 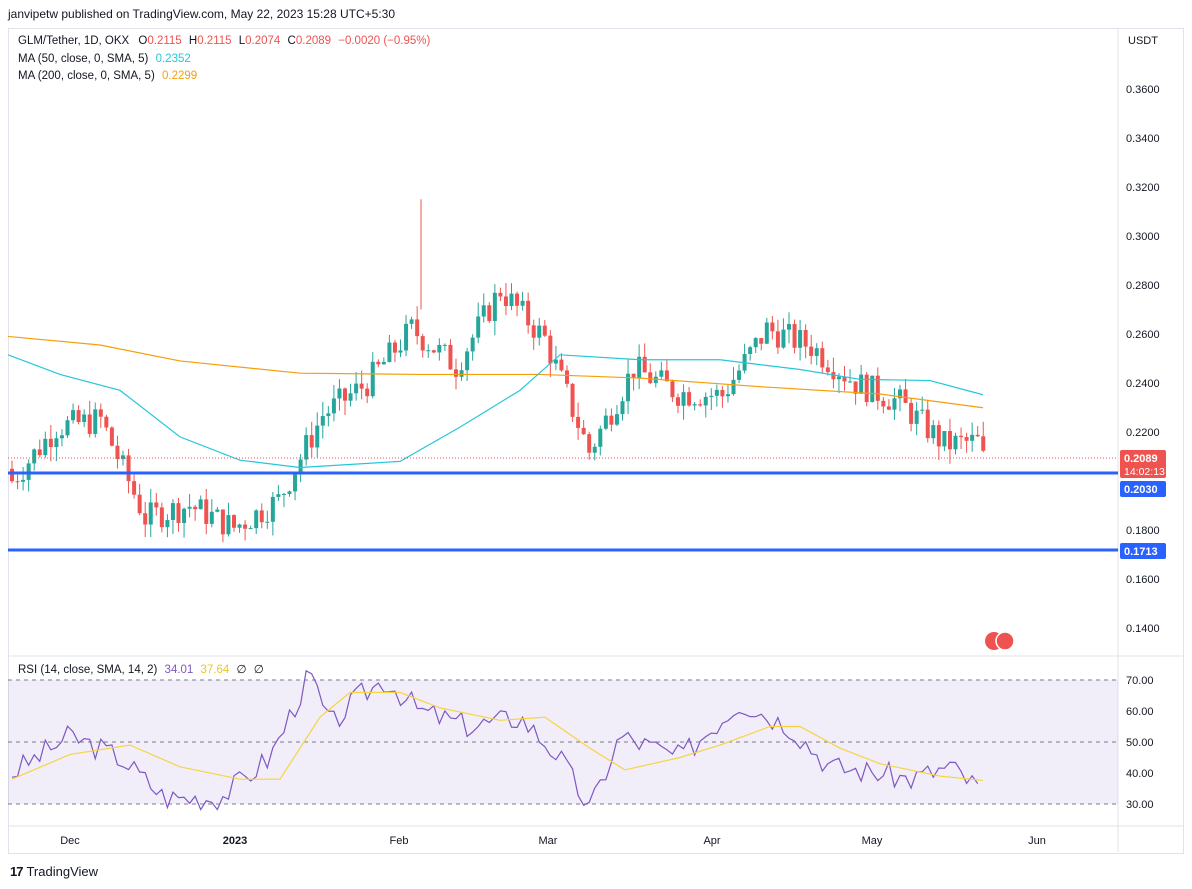 I want to click on ohlc-open: 0.2115, so click(x=164, y=41).